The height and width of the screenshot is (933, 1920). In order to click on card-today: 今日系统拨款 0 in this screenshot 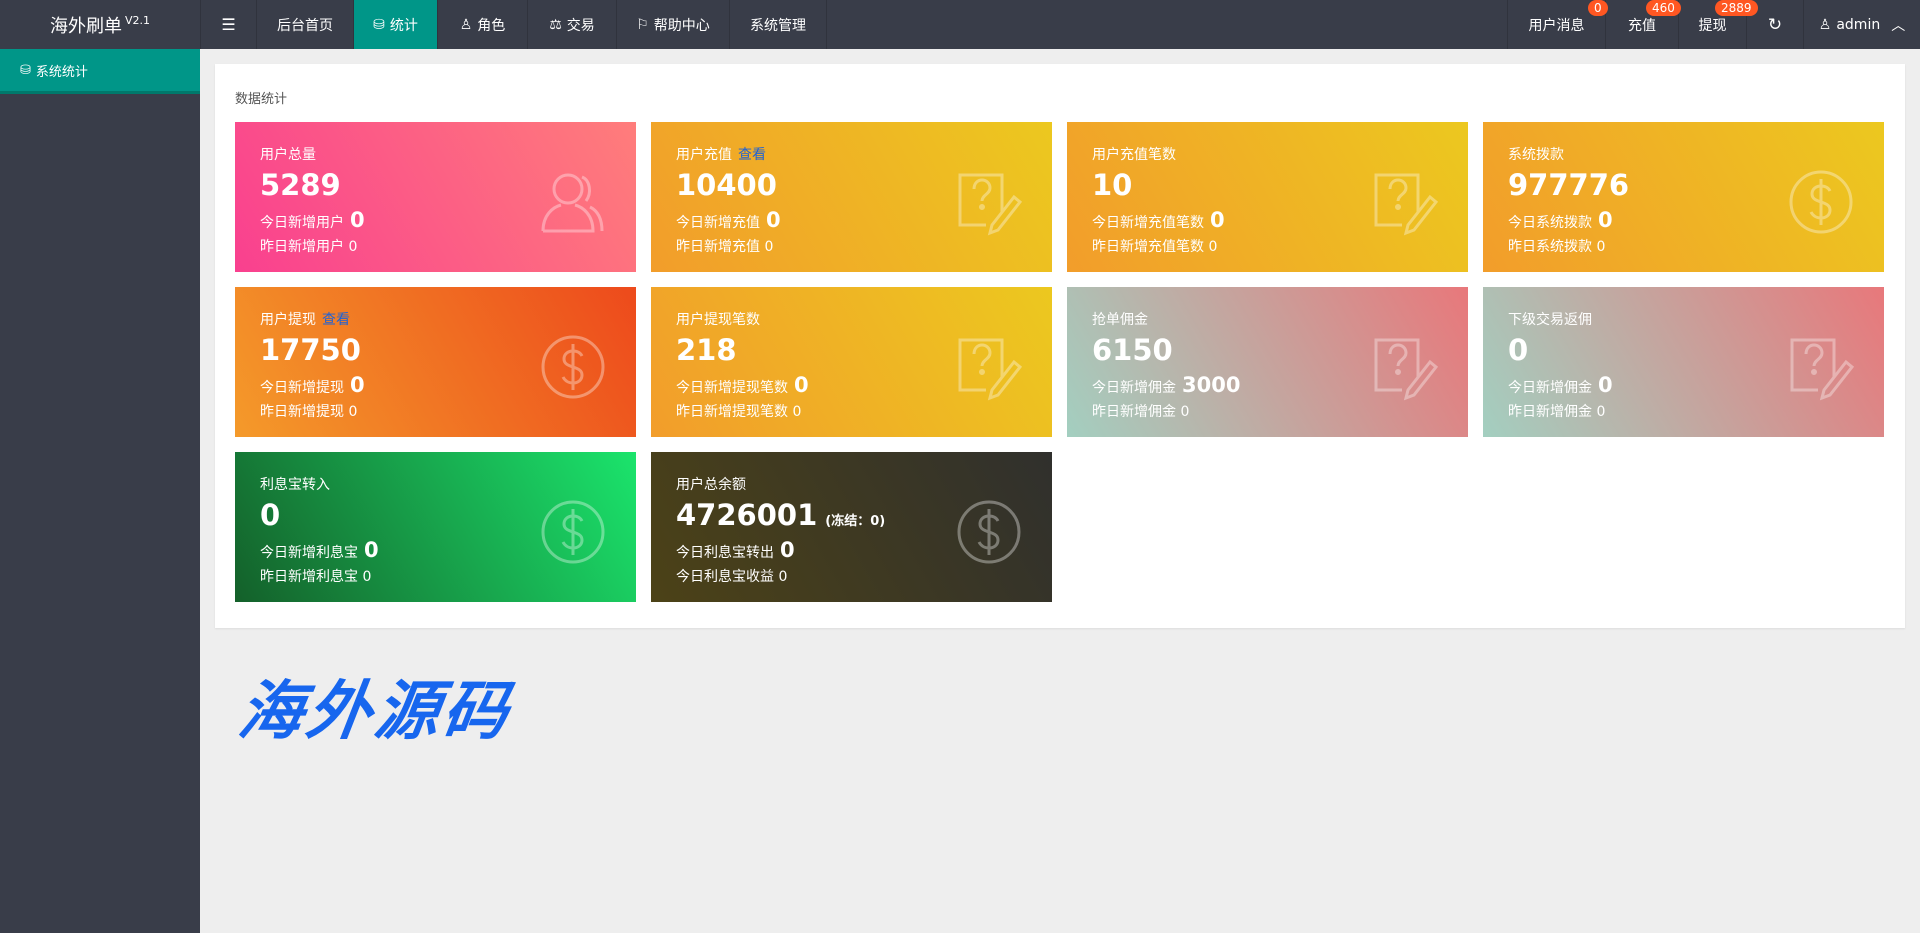, I will do `click(1560, 220)`.